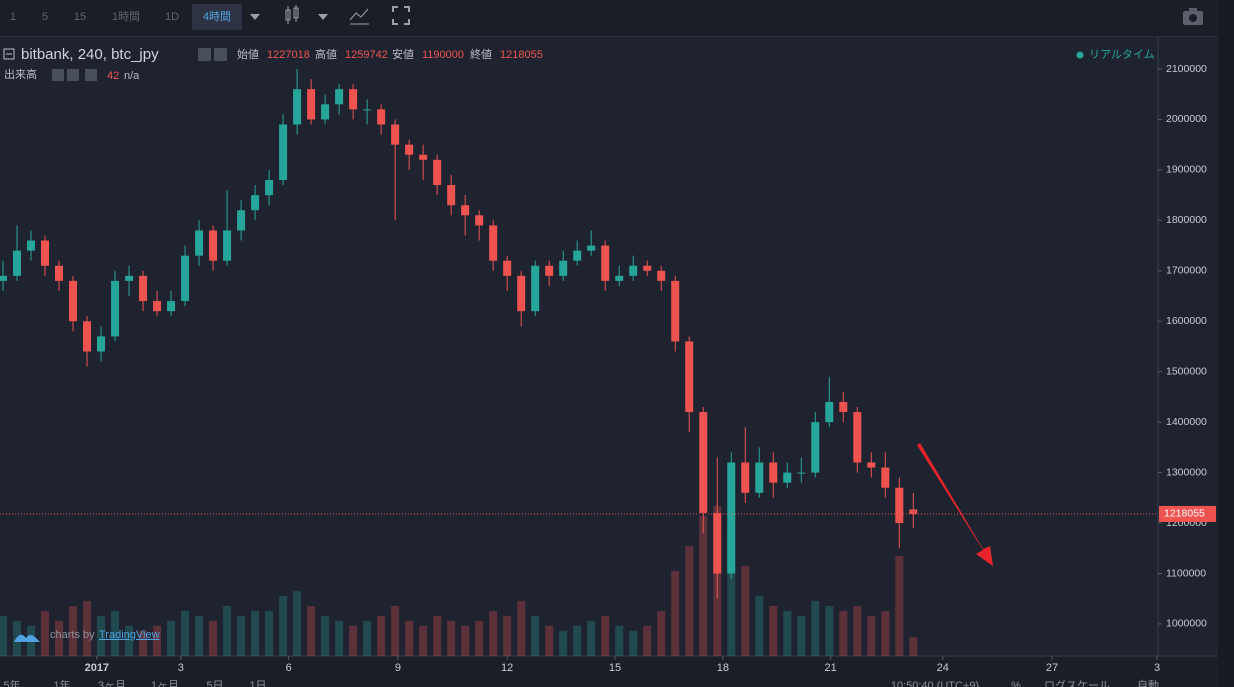 This screenshot has height=687, width=1234. Describe the element at coordinates (1186, 371) in the screenshot. I see `y-tick-label: 1500000` at that location.